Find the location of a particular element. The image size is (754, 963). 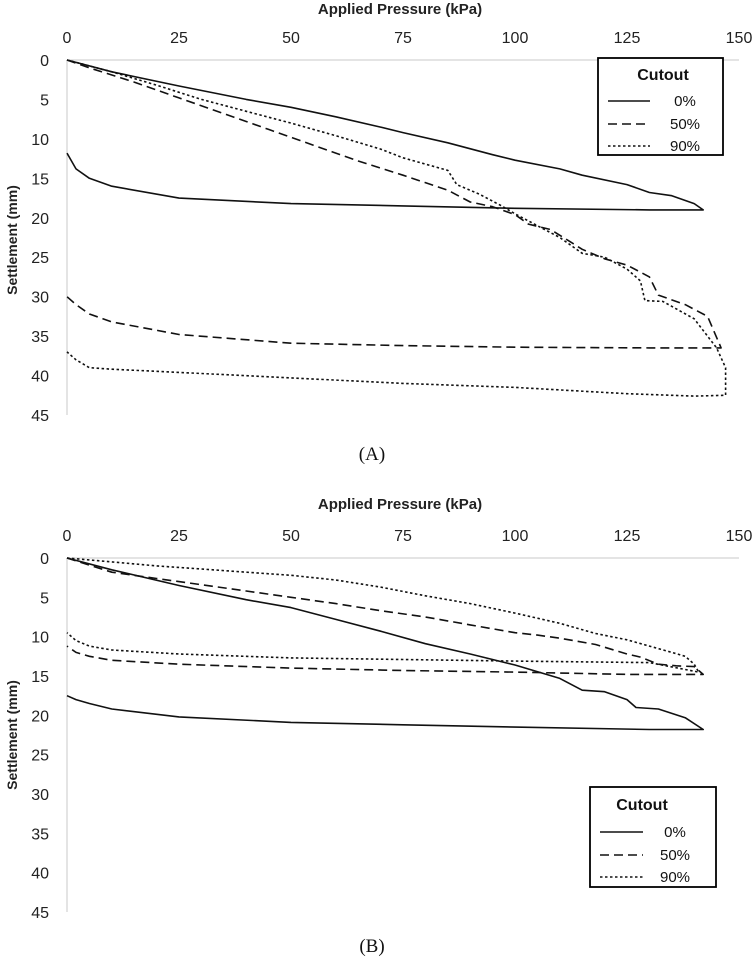

panel-b-x-tick-25: 25 is located at coordinates (179, 536).